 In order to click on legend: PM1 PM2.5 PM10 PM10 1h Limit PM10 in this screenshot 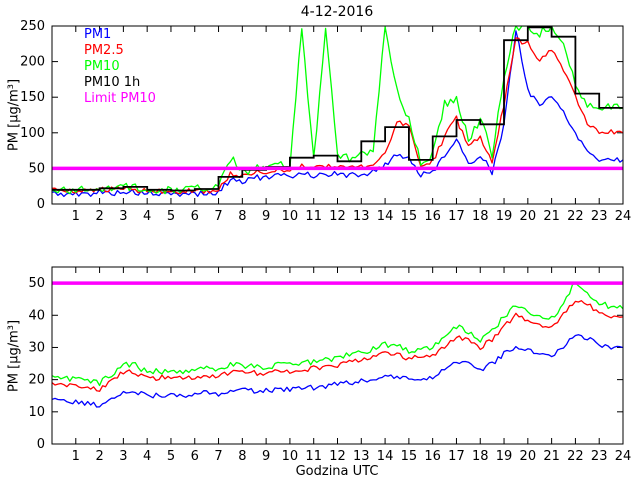, I will do `click(120, 67)`.